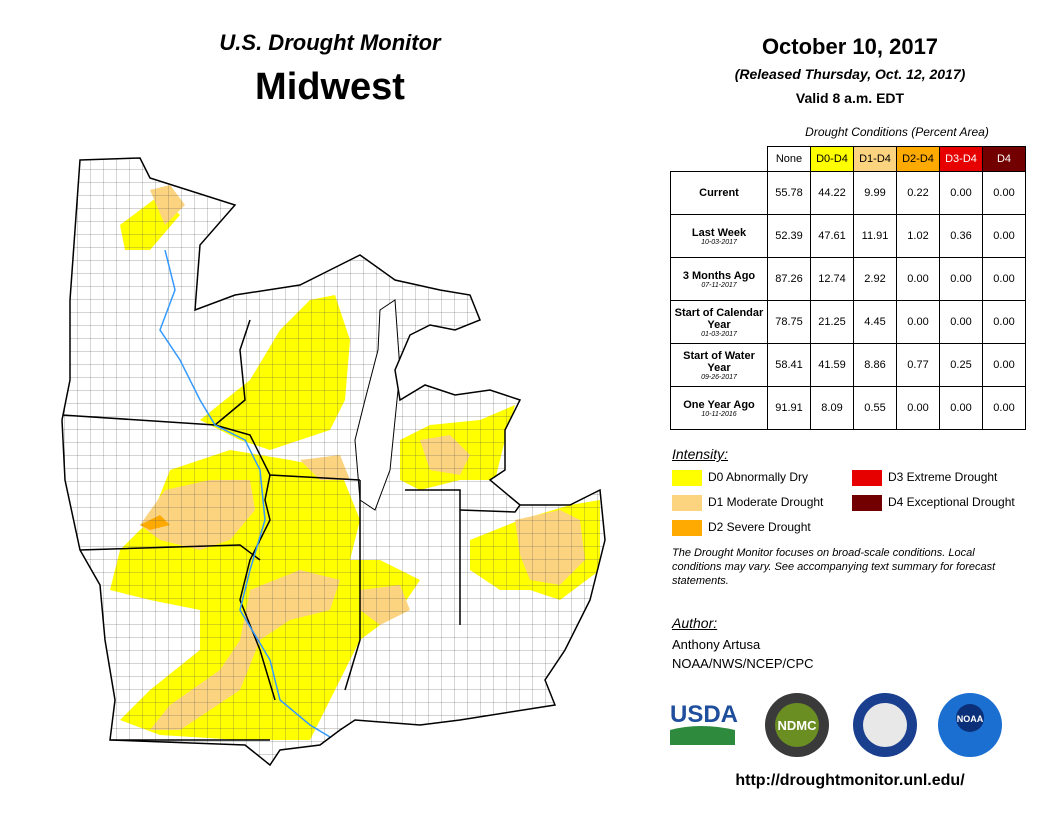 Image resolution: width=1056 pixels, height=816 pixels. Describe the element at coordinates (832, 193) in the screenshot. I see `cell: 44.22` at that location.